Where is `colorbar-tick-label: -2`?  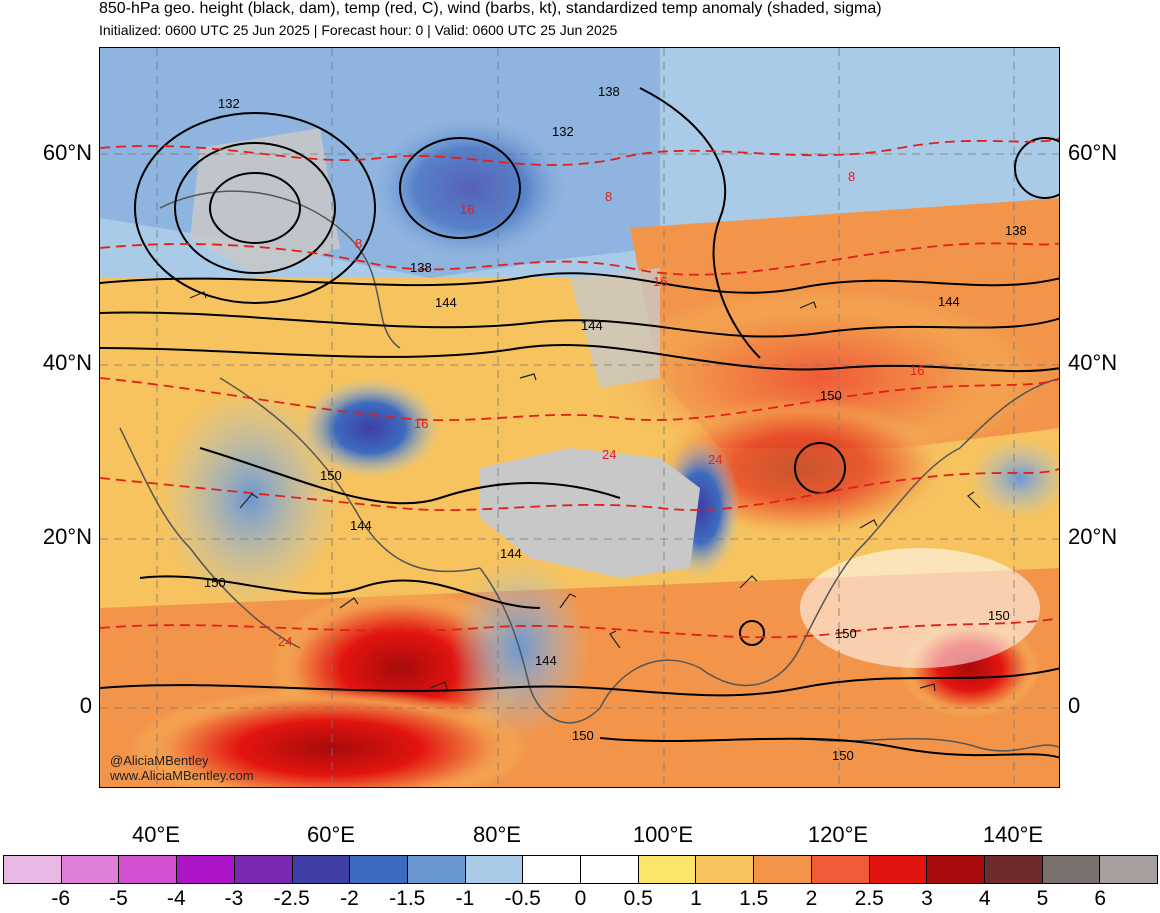
colorbar-tick-label: -2 is located at coordinates (349, 898).